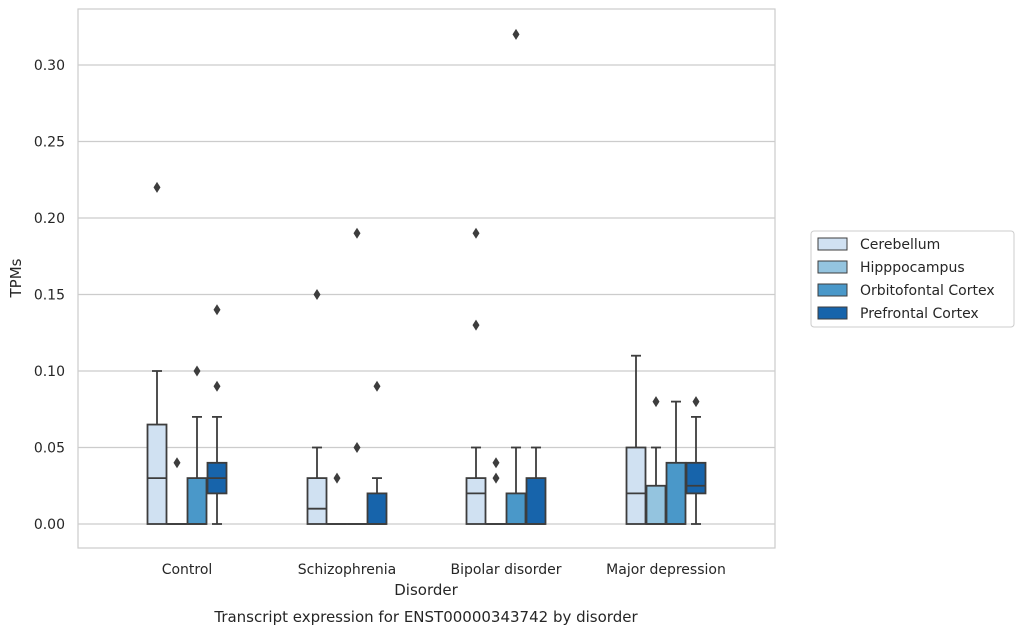  Describe the element at coordinates (49, 219) in the screenshot. I see `y-tick-label: 0.20` at that location.